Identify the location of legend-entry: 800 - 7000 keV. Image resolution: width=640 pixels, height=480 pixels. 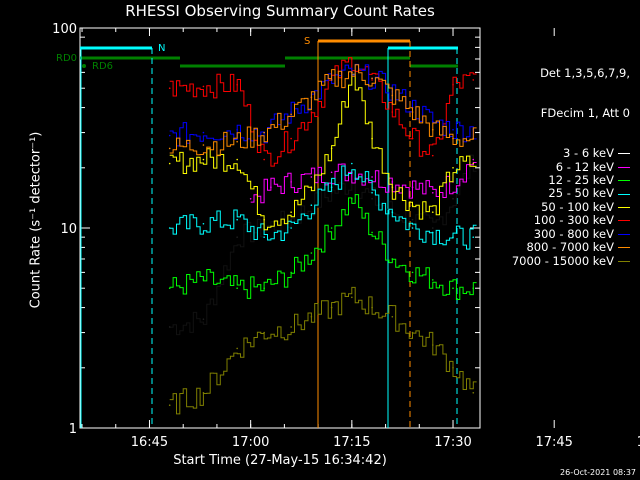
(571, 247).